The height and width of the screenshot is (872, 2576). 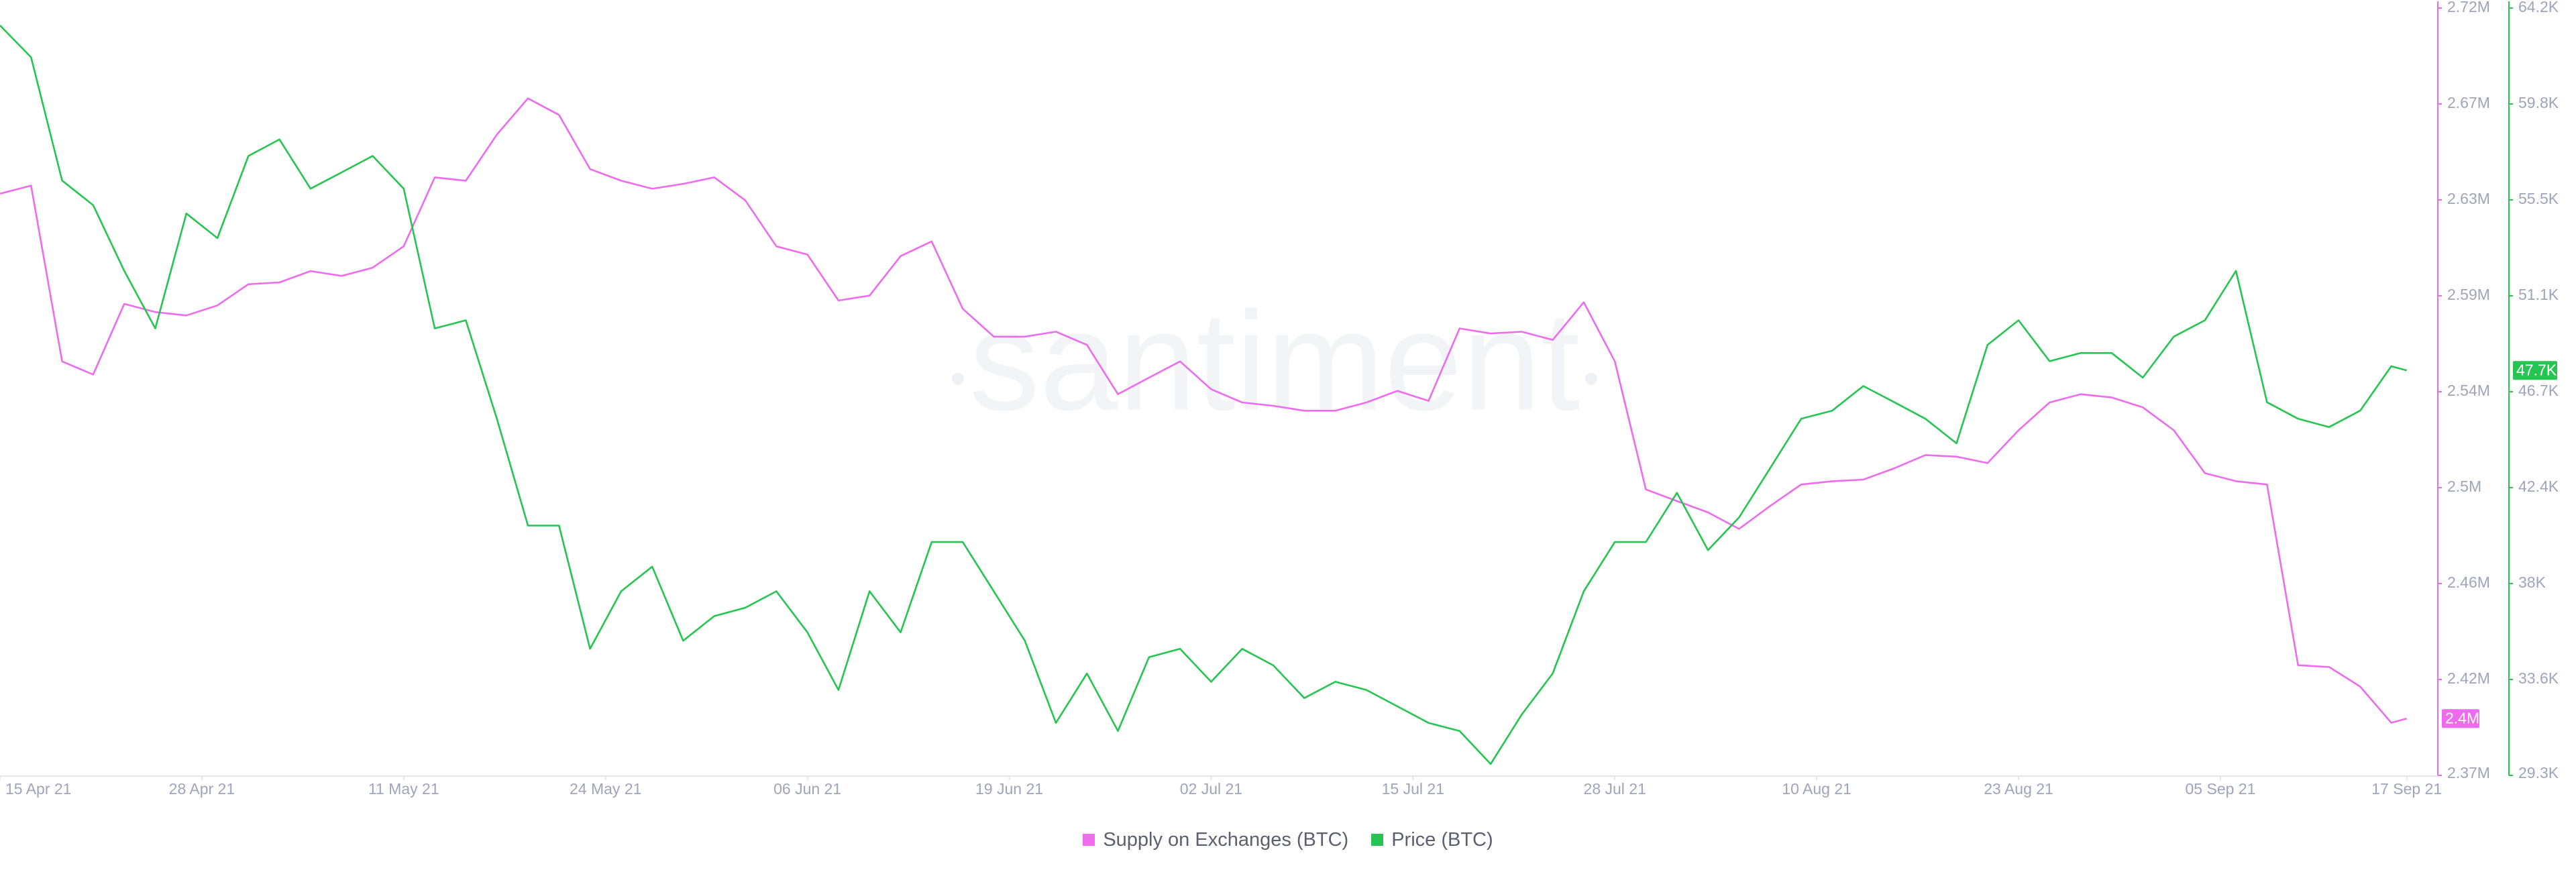 What do you see at coordinates (2468, 198) in the screenshot?
I see `y-tick-label: 2.63M` at bounding box center [2468, 198].